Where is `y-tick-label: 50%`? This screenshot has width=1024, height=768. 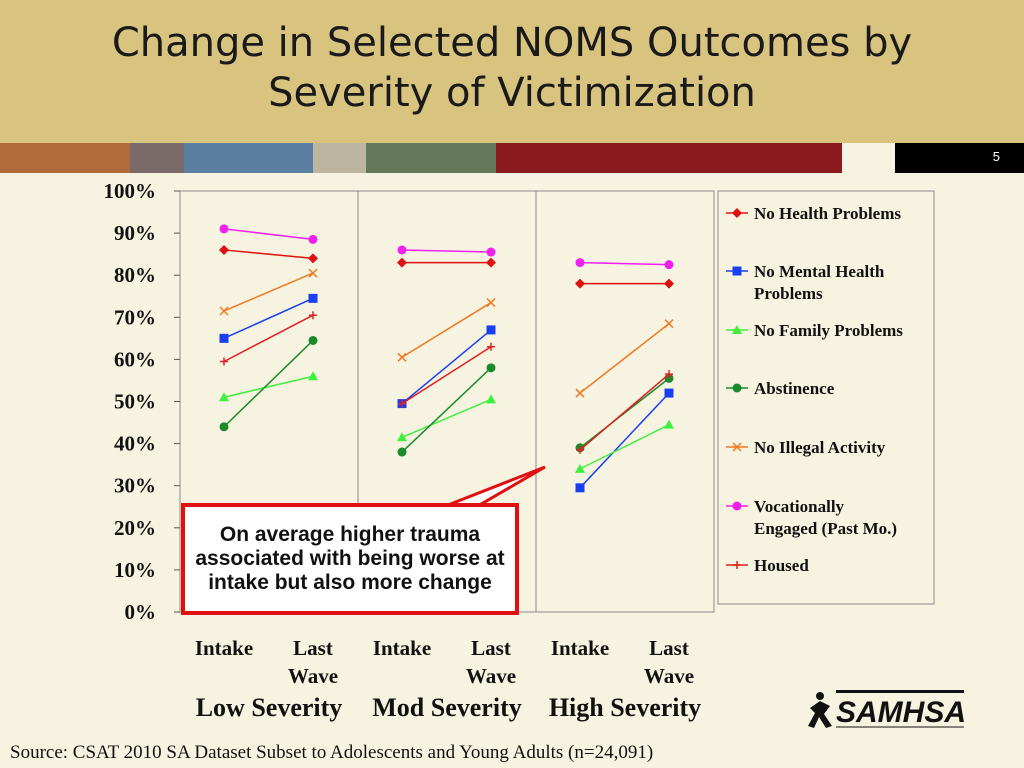 y-tick-label: 50% is located at coordinates (135, 402).